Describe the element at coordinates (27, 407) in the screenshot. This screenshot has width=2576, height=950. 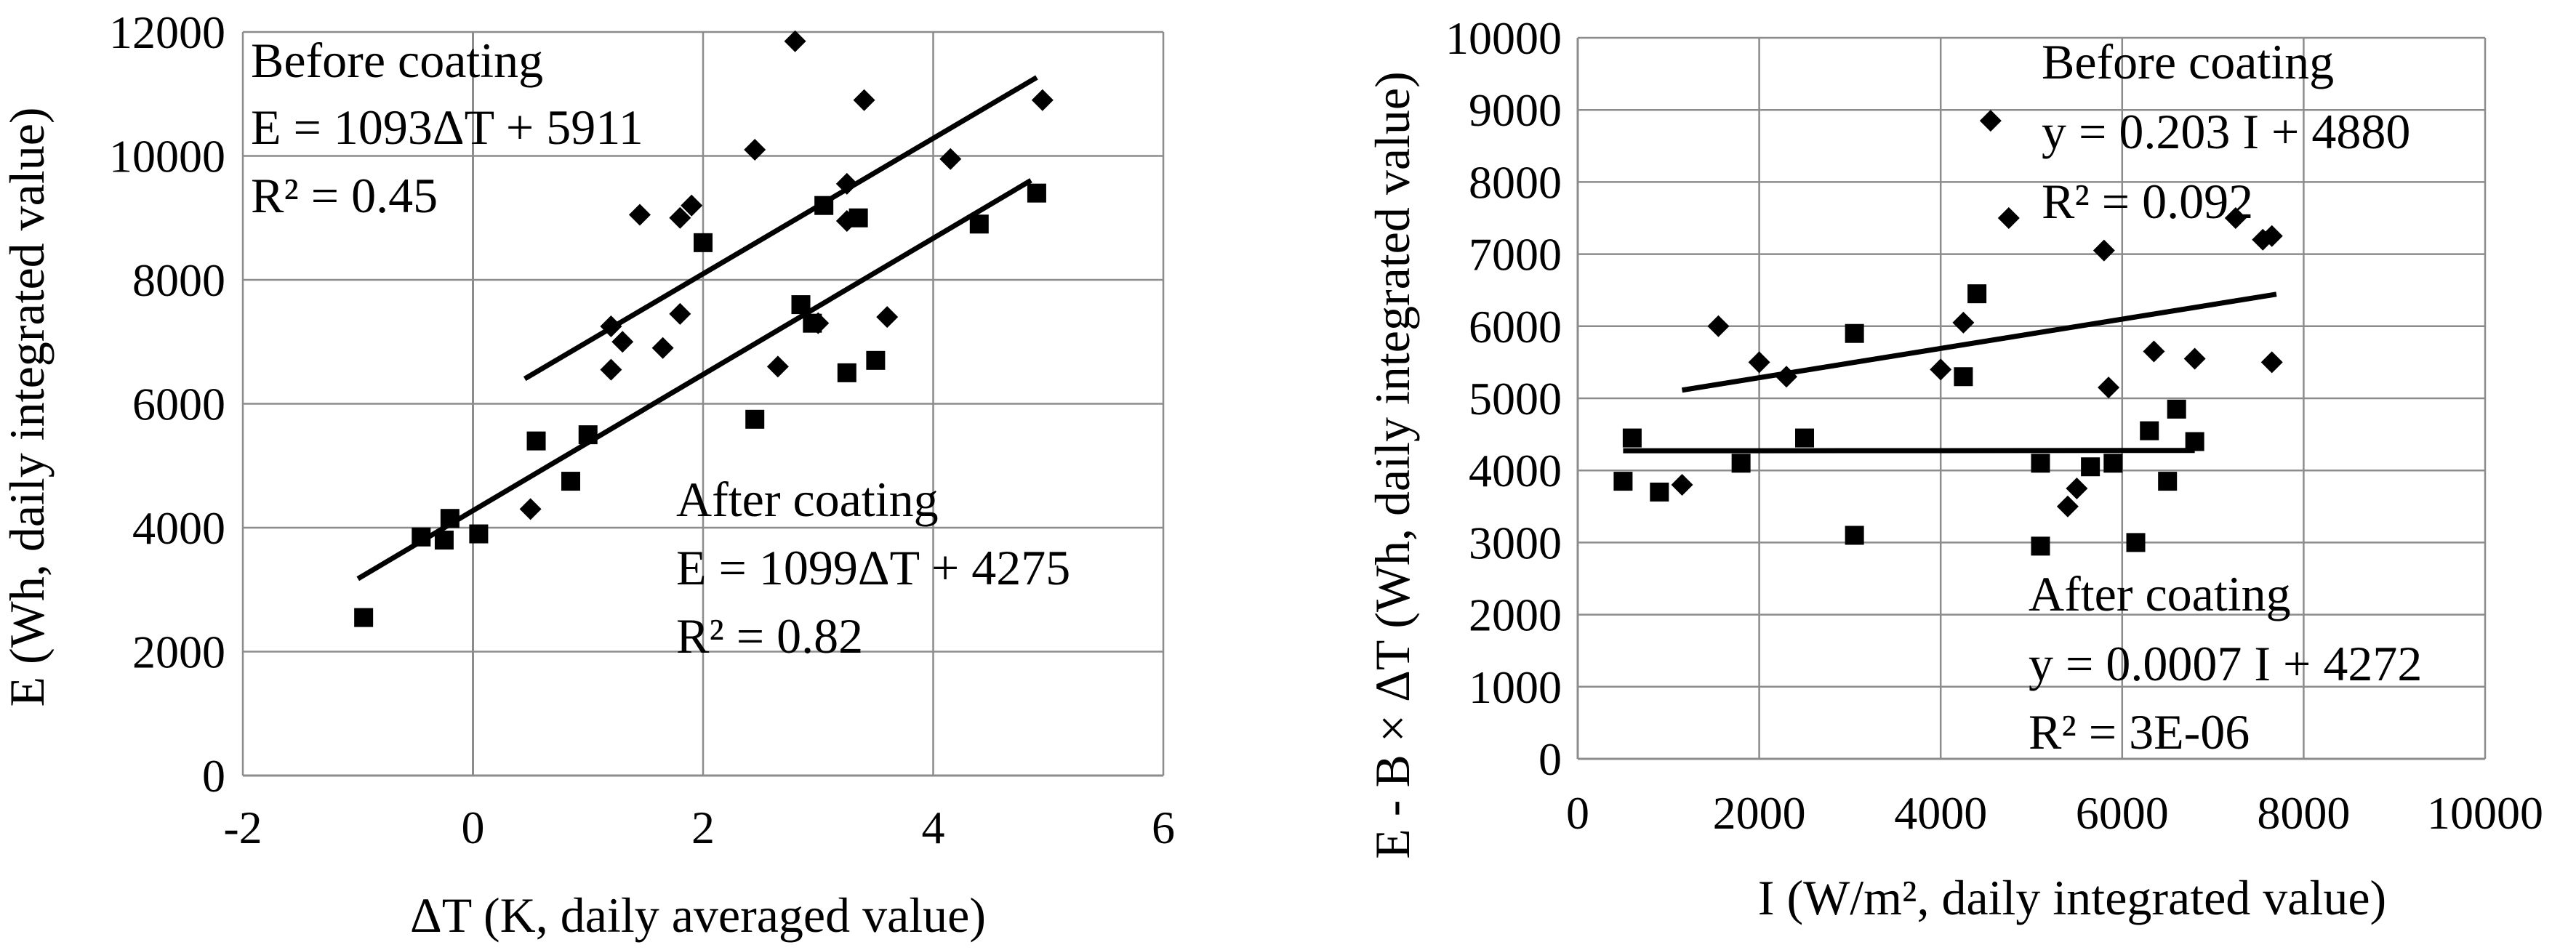
I see `left-y-axis-title: E (Wh, daily integrated value)` at that location.